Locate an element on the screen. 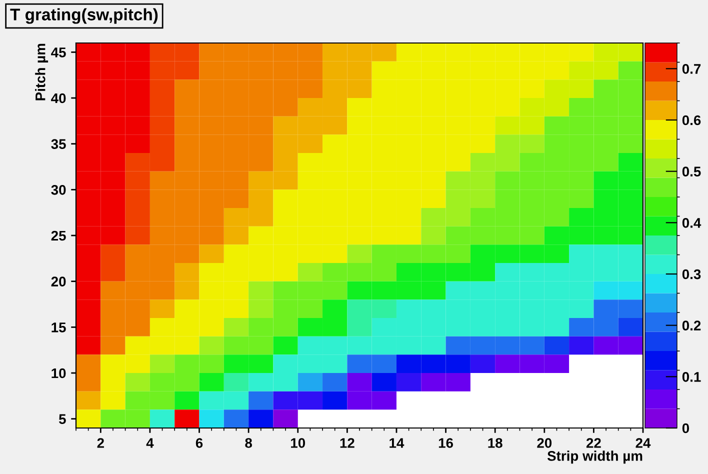 The height and width of the screenshot is (474, 708). y-tick-label: 40 is located at coordinates (58, 98).